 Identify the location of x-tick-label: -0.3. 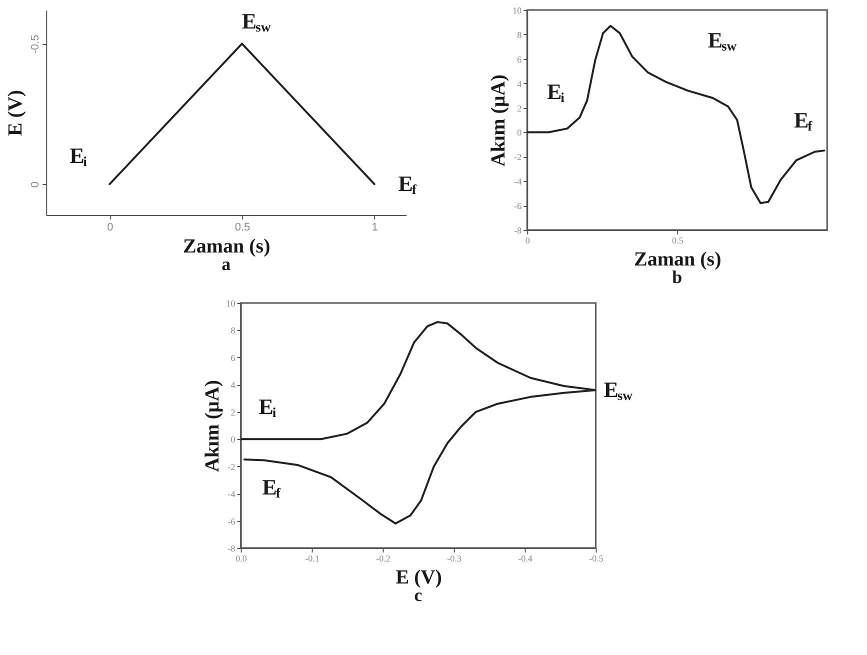
(454, 559).